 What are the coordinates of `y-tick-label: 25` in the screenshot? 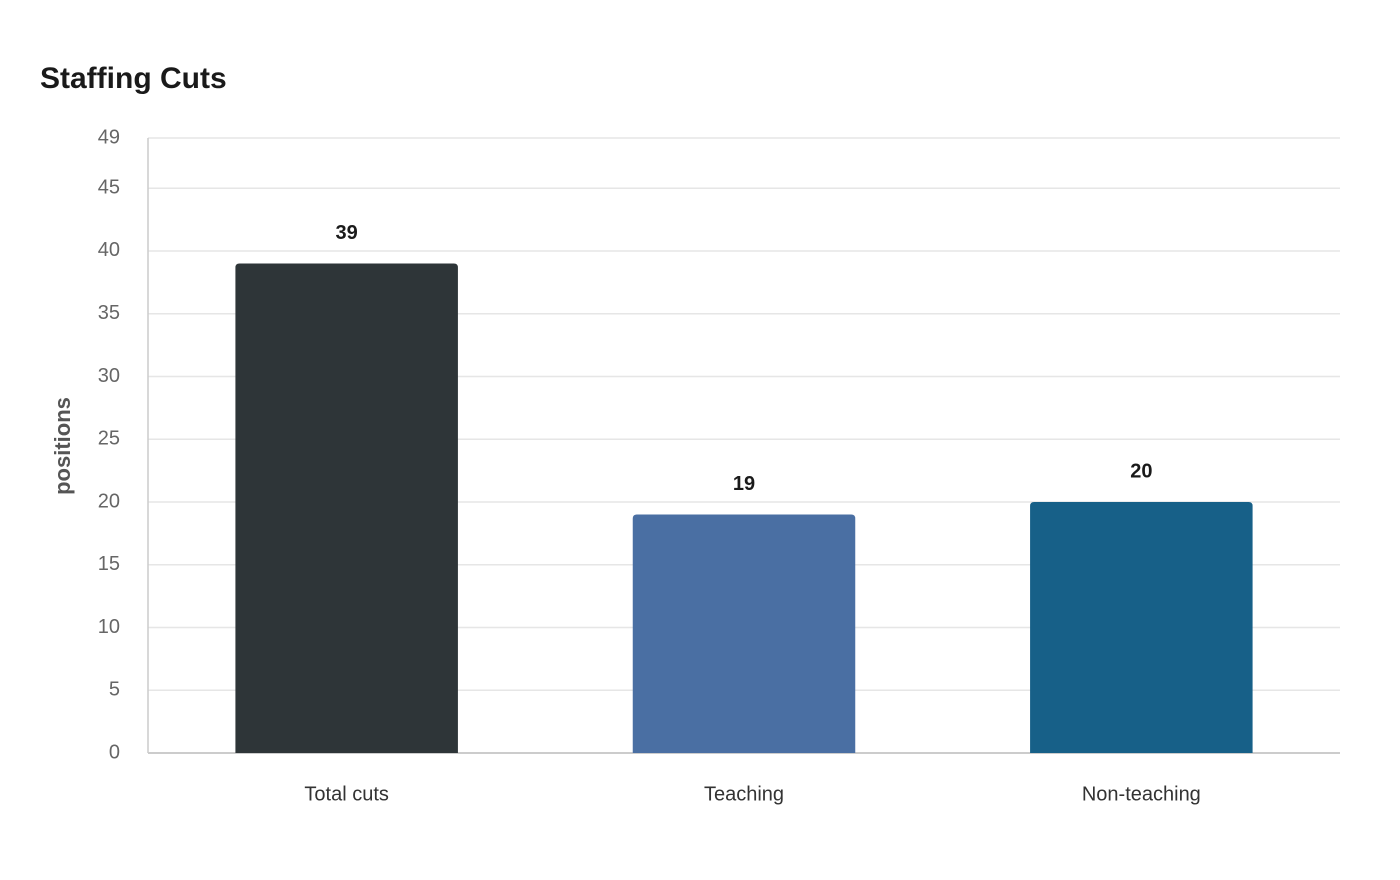 It's located at (109, 439).